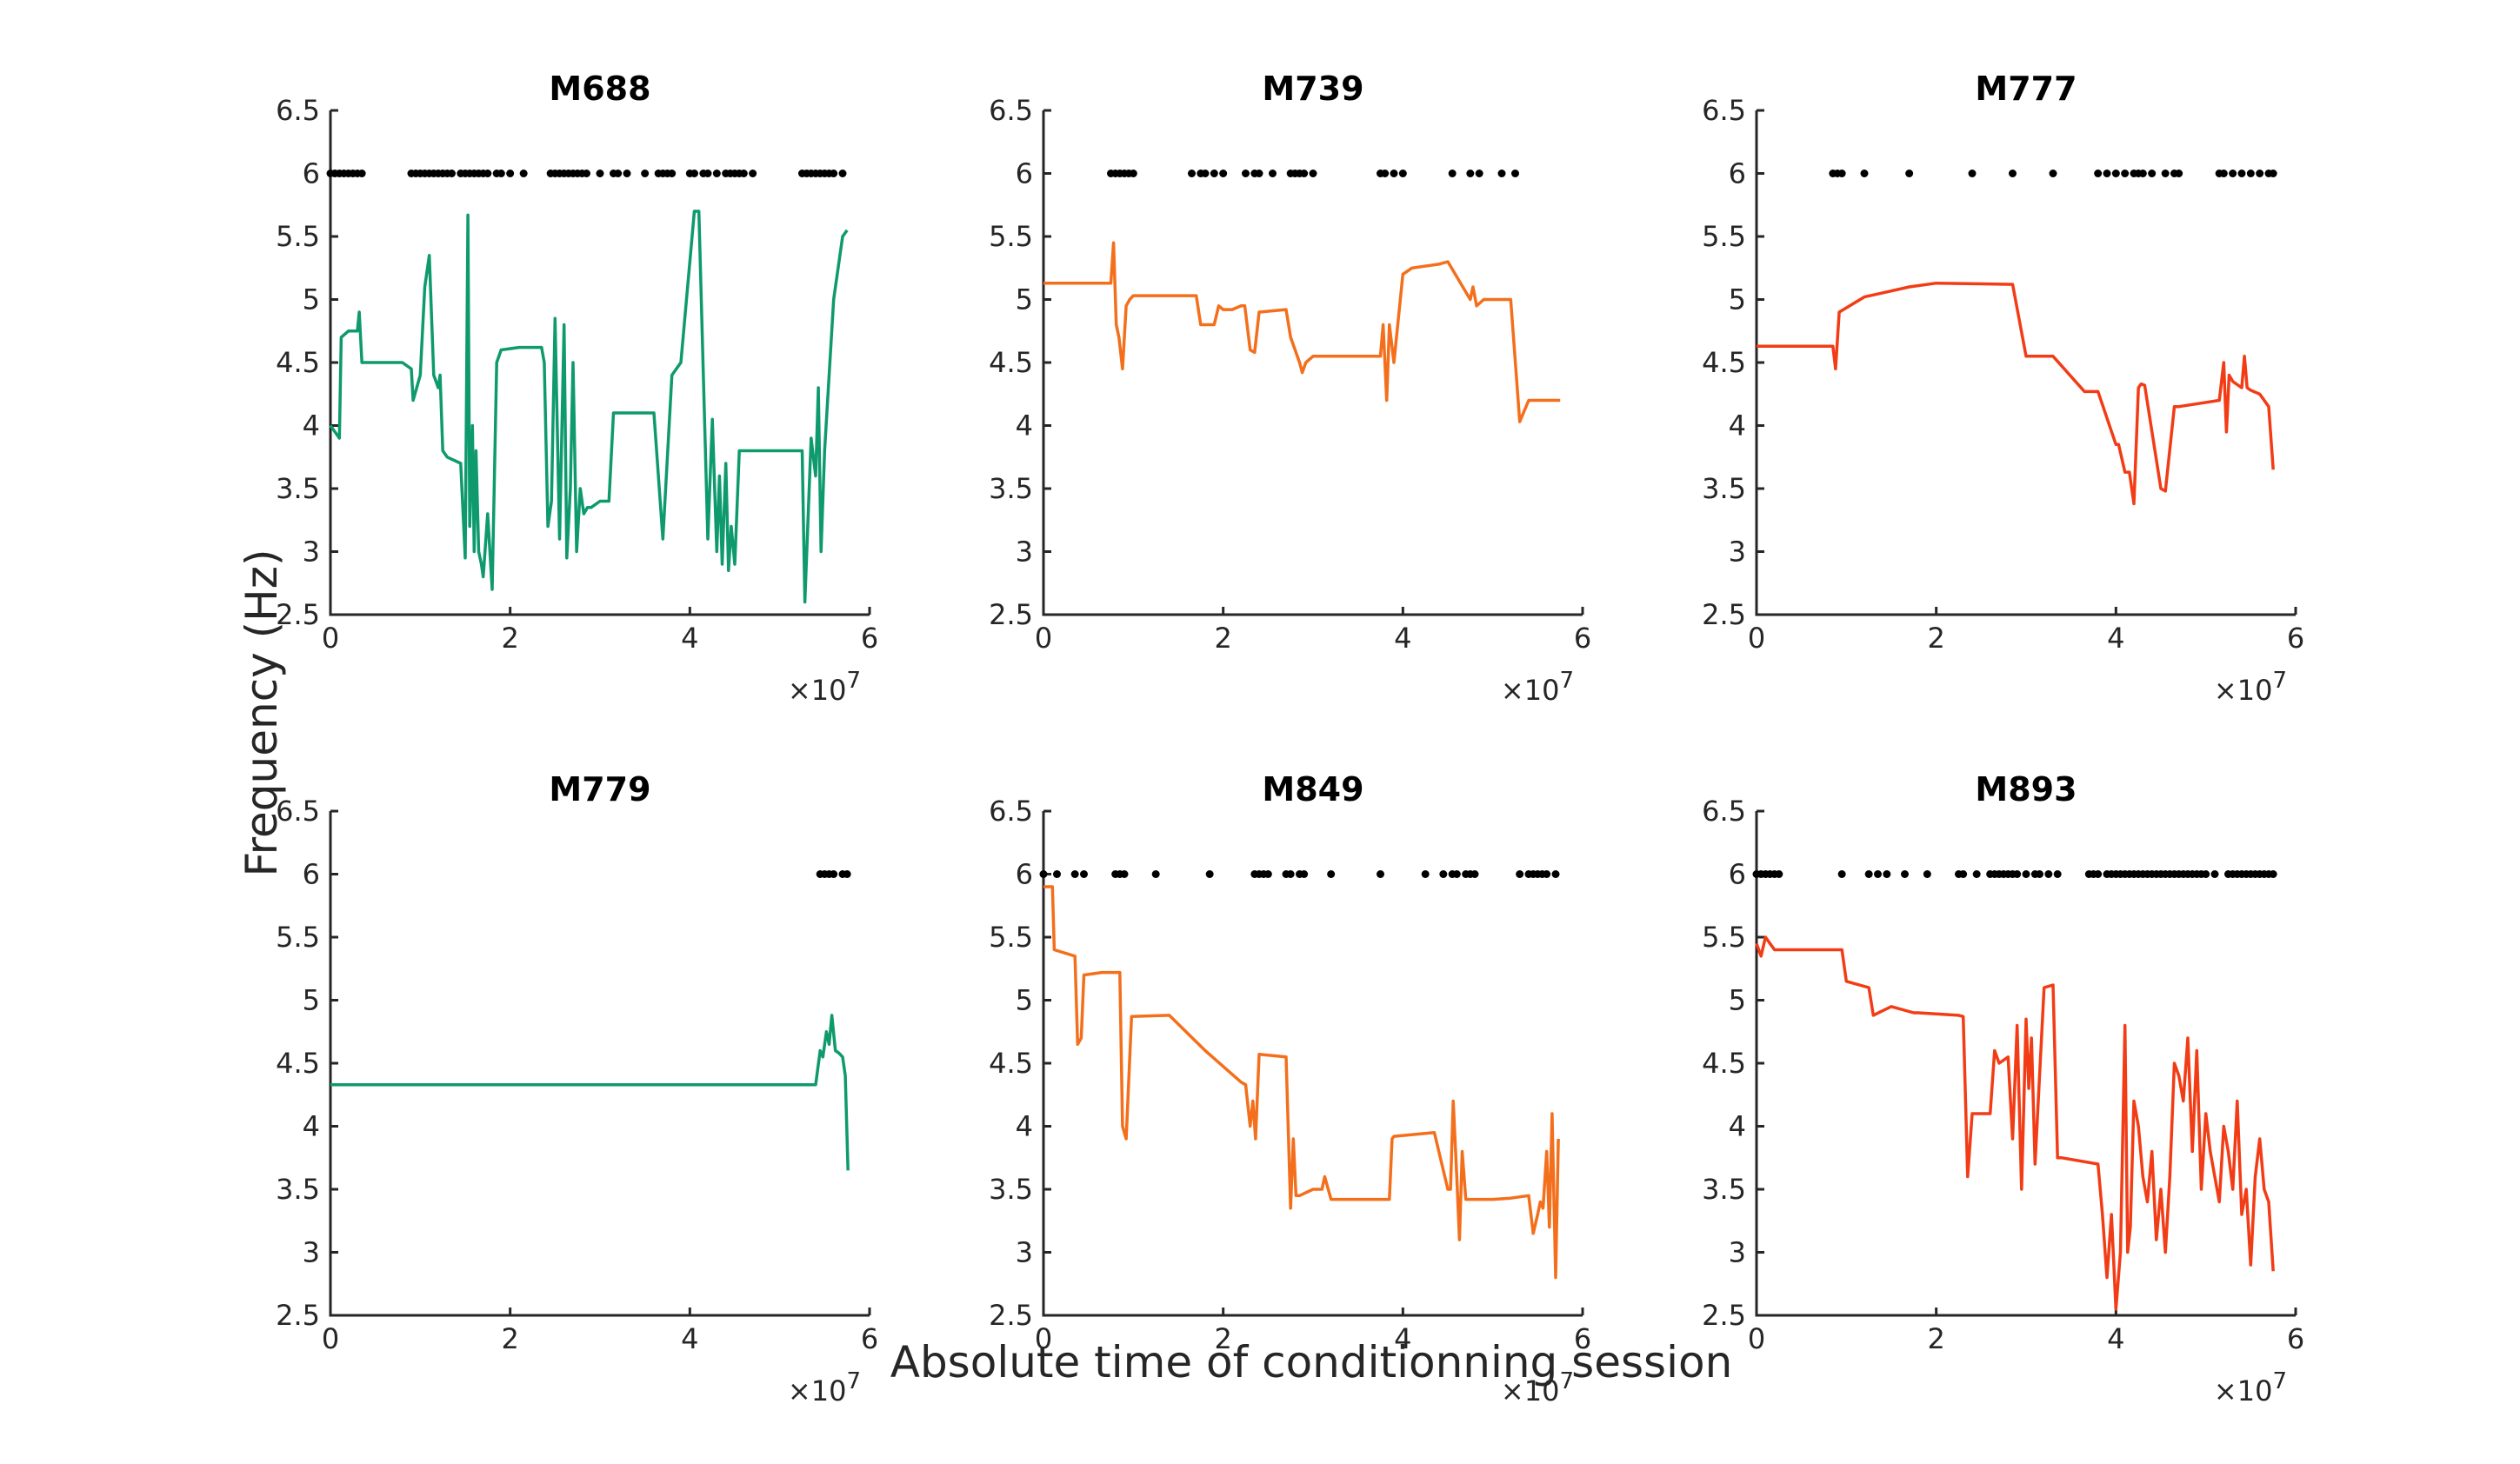 Image resolution: width=2520 pixels, height=1464 pixels. I want to click on x-axis-multiplier-exponent: 7, so click(853, 1381).